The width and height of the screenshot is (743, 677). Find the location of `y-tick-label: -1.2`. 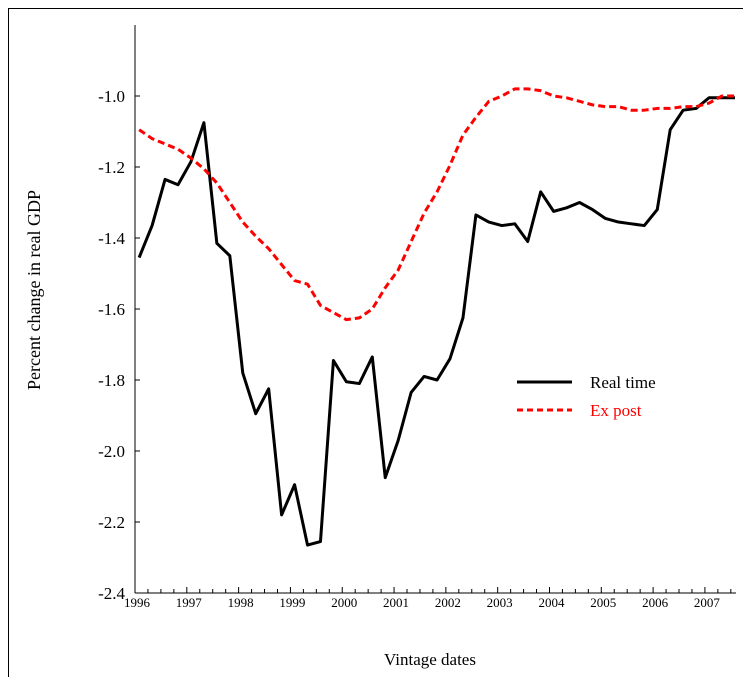

y-tick-label: -1.2 is located at coordinates (111, 167).